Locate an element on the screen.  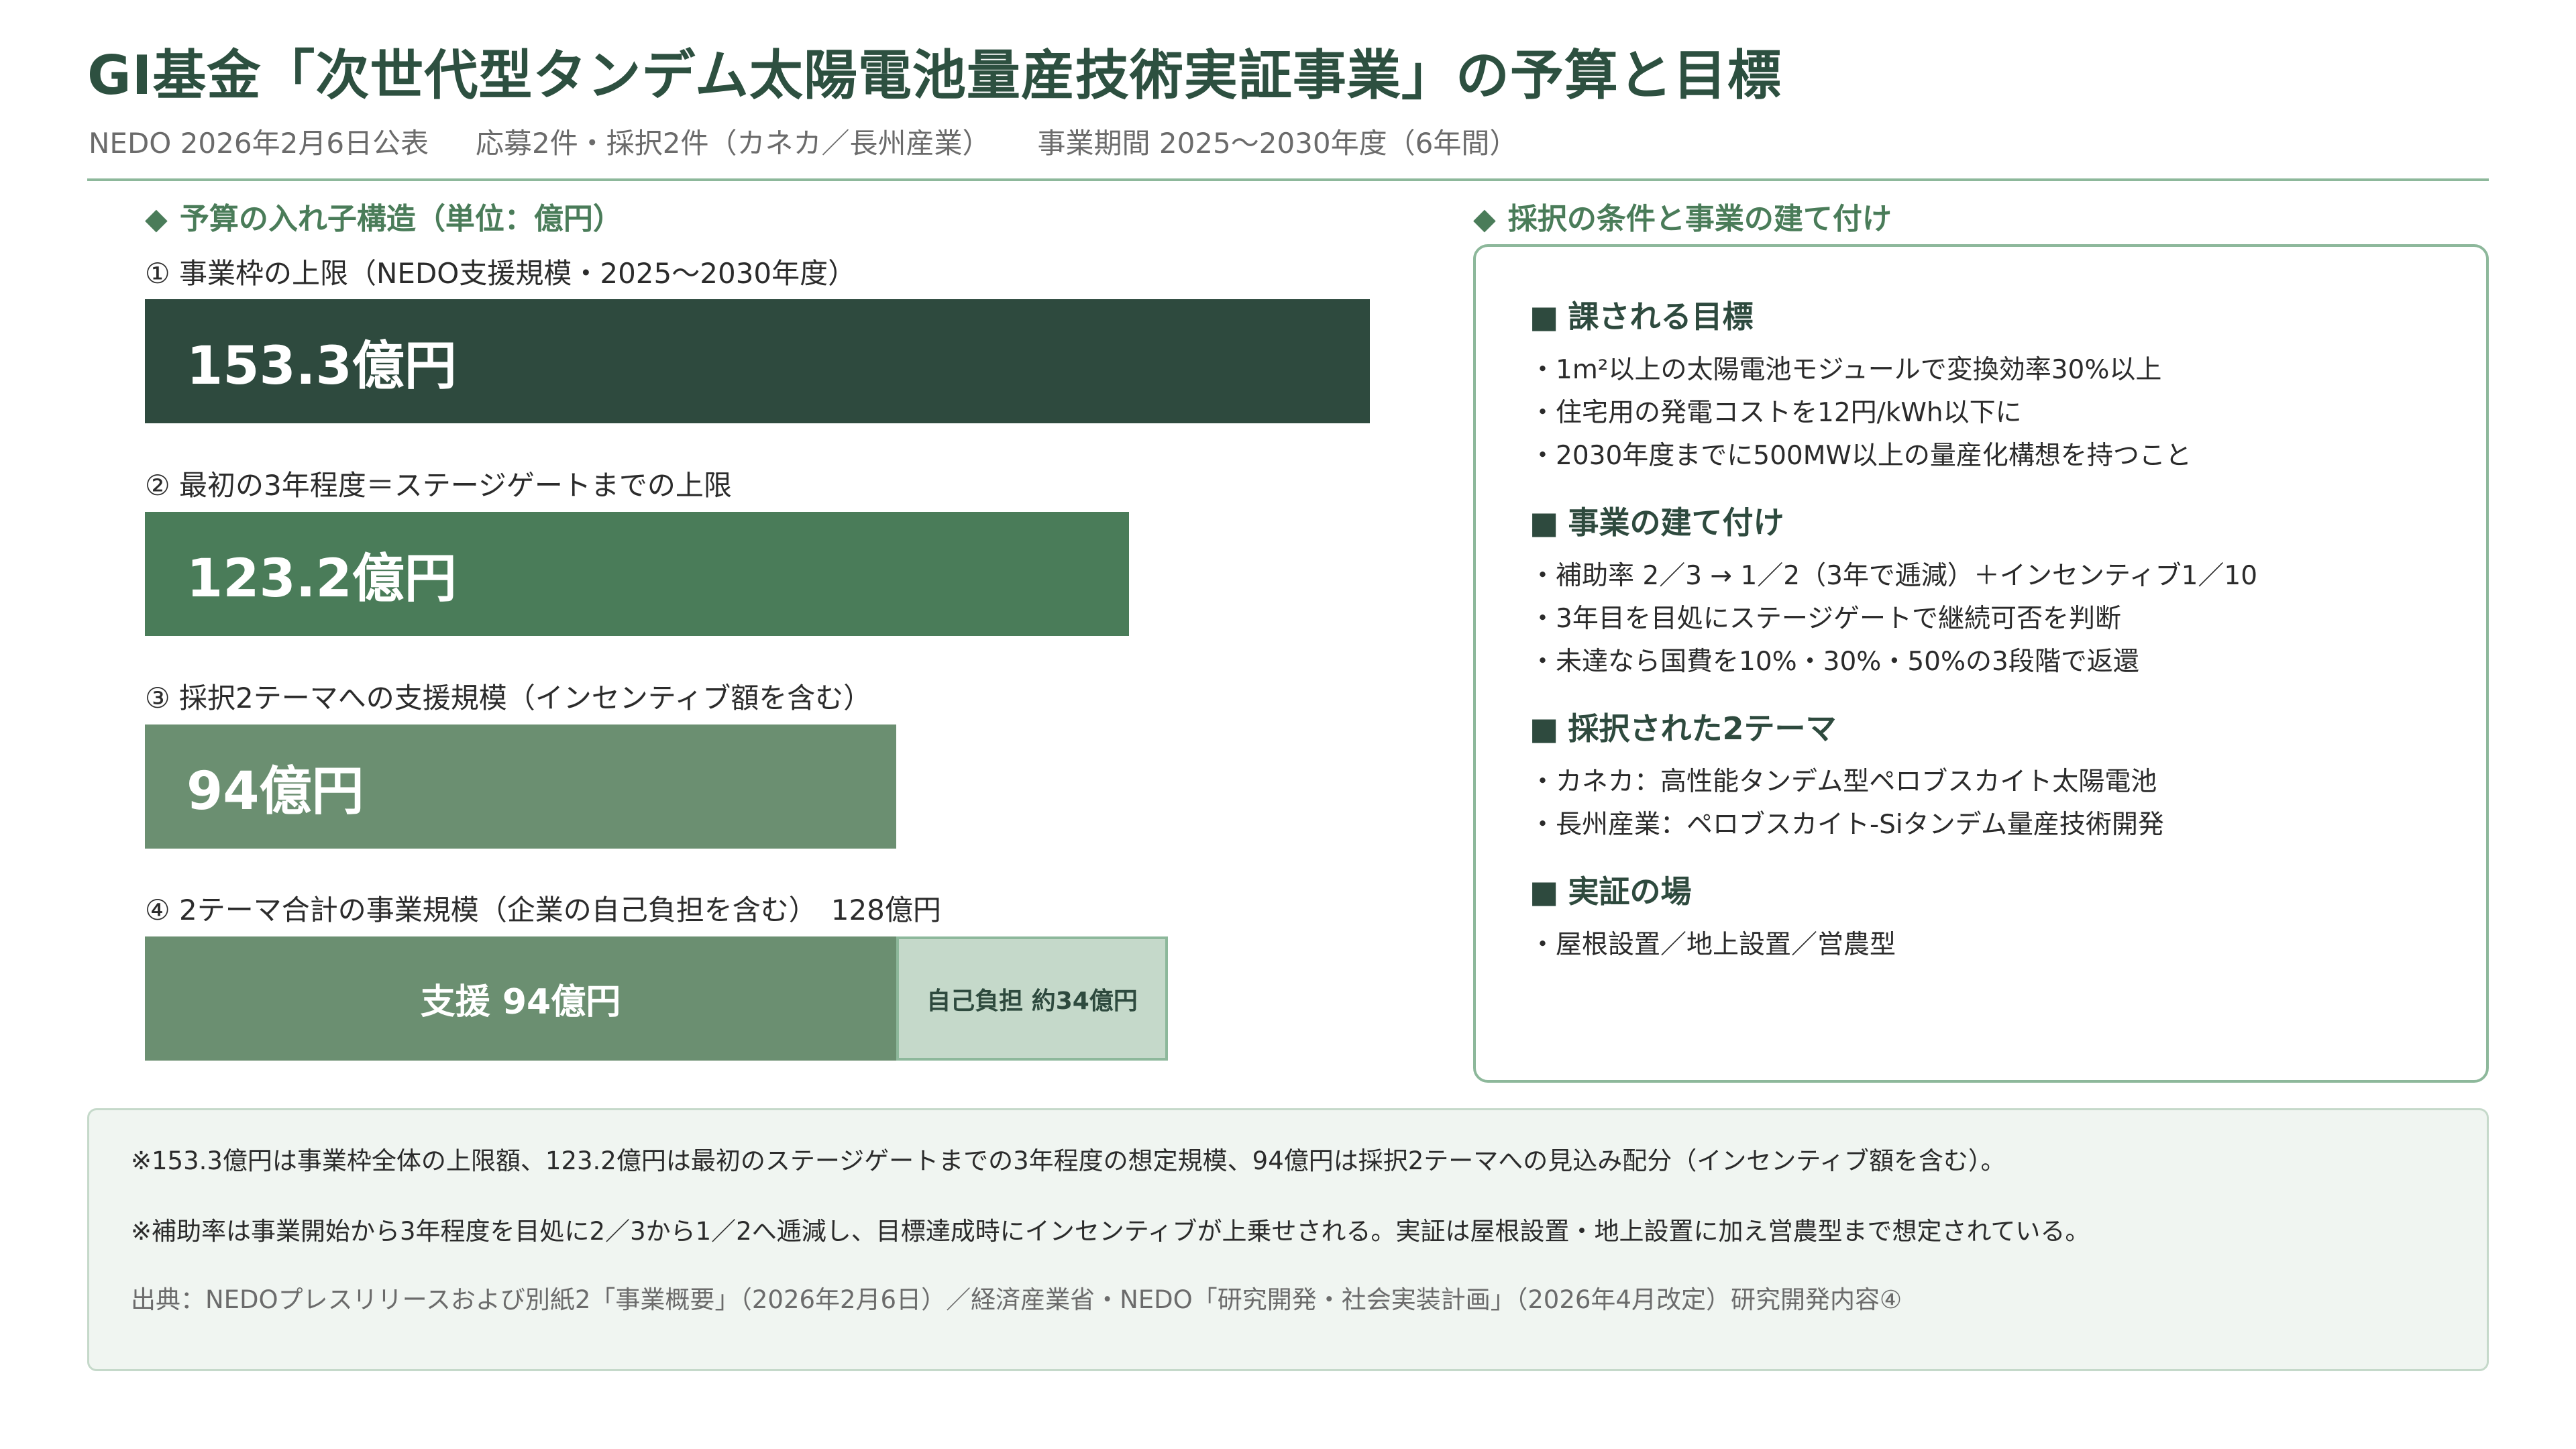
conditions-section-heading: ◆ 採択の条件と事業の建て付け is located at coordinates (1682, 216).